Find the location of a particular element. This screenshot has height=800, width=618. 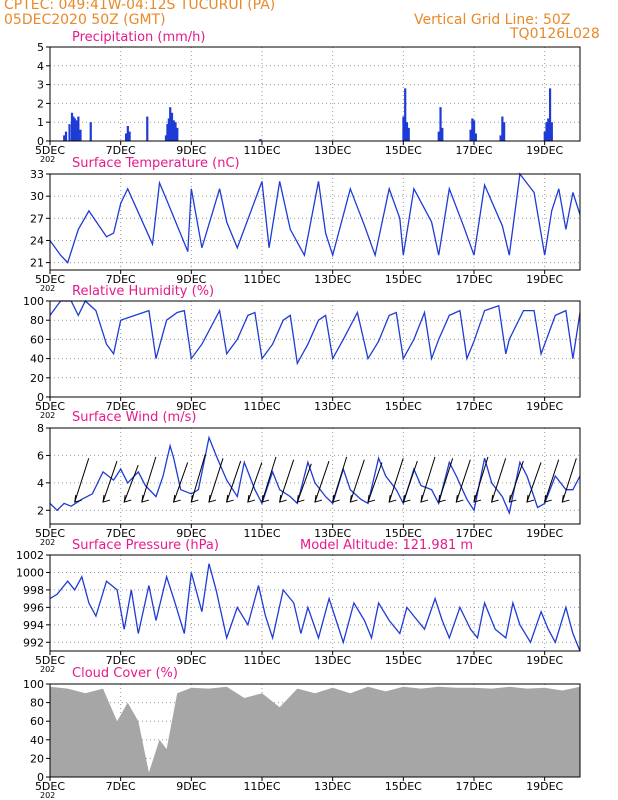

y-tick-label: 6 is located at coordinates (40, 455).